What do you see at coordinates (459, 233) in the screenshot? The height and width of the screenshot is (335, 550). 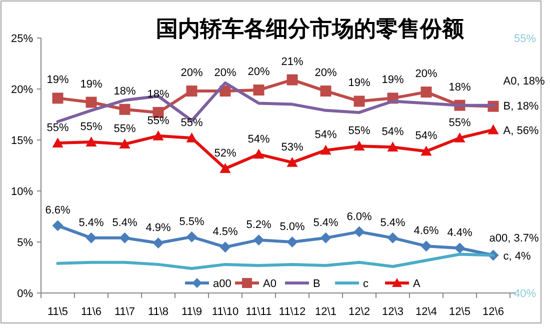 I see `data-label: 4.4%` at bounding box center [459, 233].